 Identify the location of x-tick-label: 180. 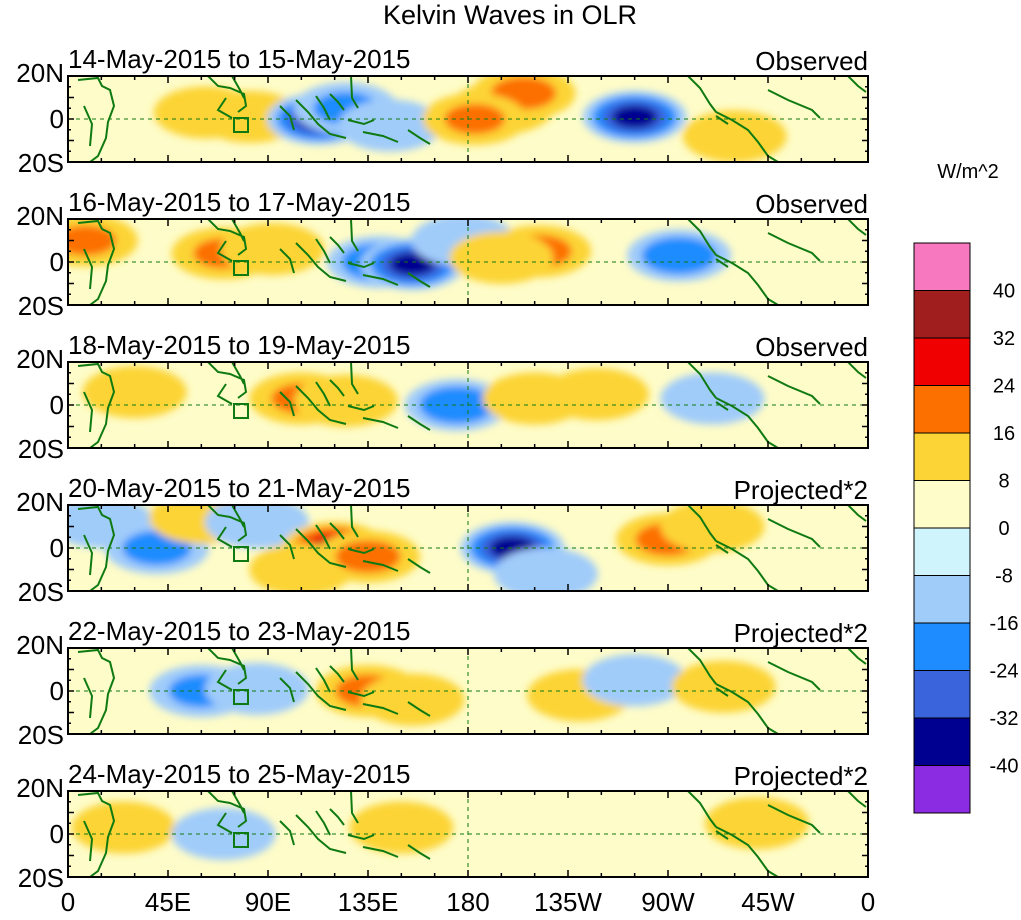
(467, 902).